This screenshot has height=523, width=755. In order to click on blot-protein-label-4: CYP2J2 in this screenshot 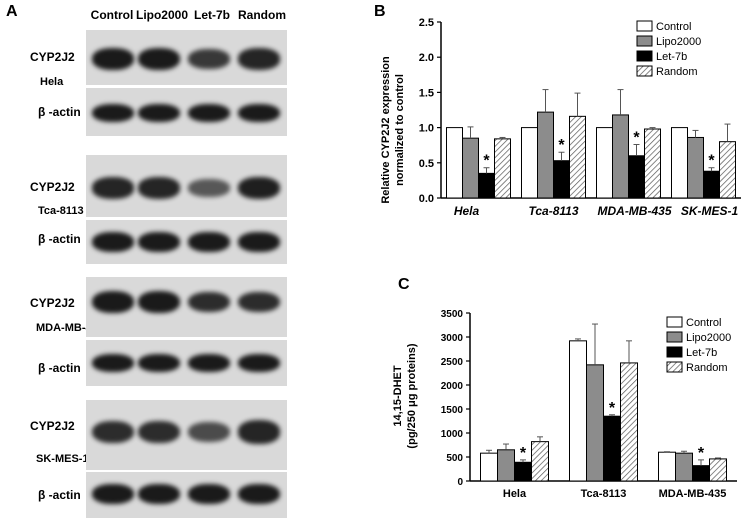, I will do `click(52, 426)`.